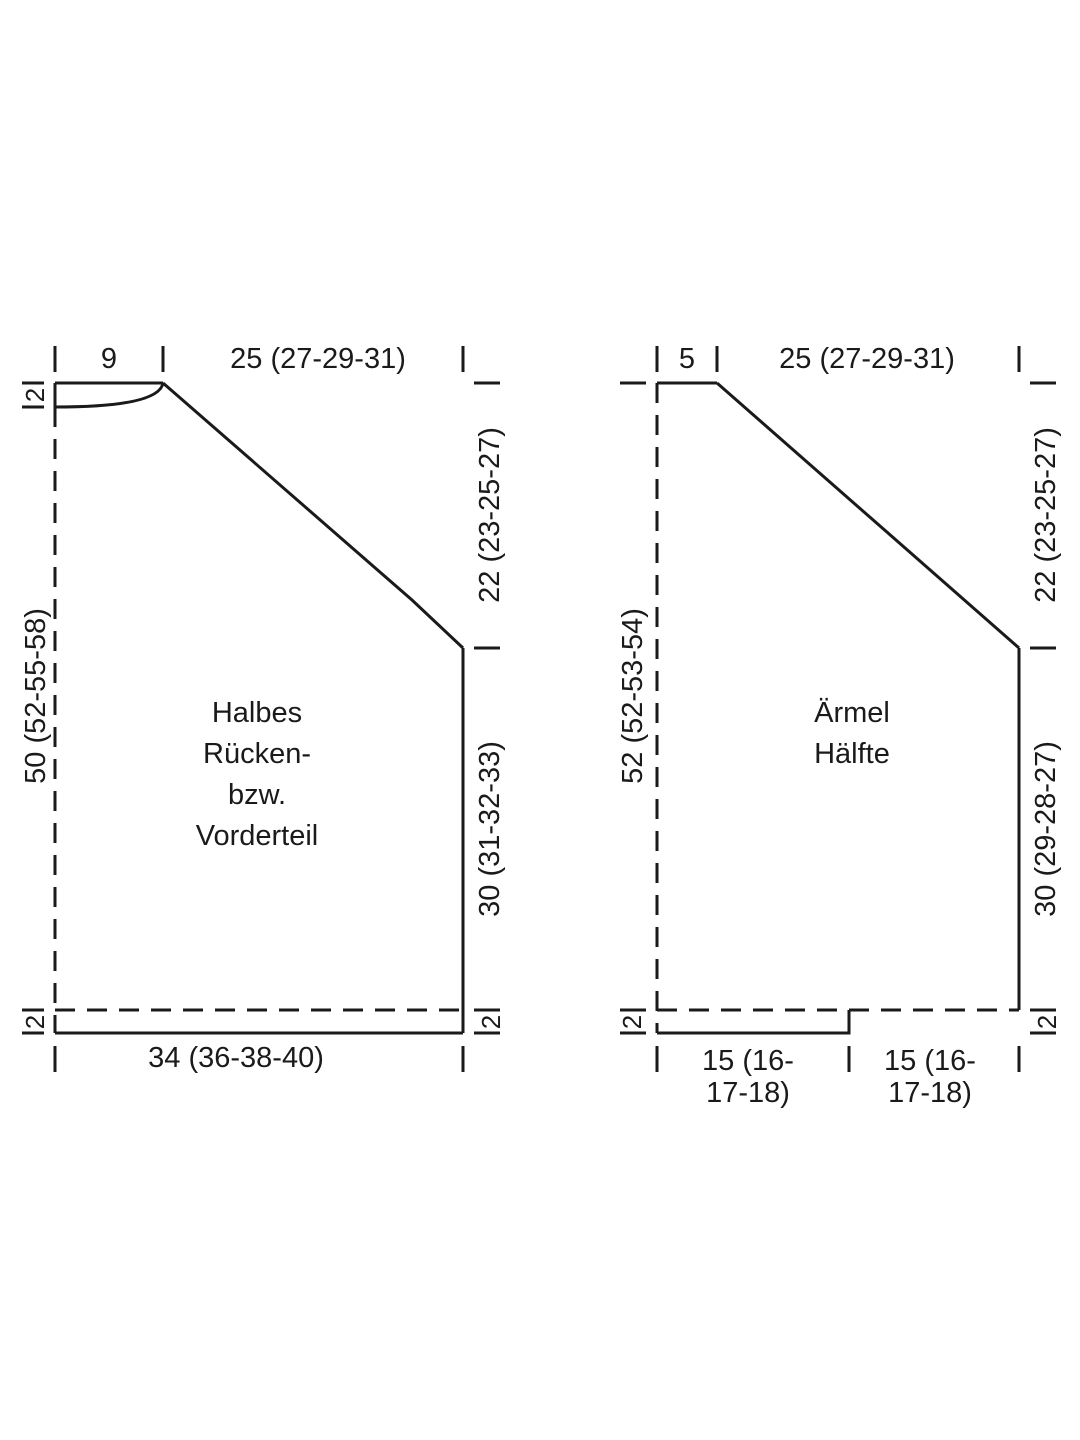 Image resolution: width=1080 pixels, height=1440 pixels. I want to click on total-height-label: 50 (52-55-58), so click(36, 696).